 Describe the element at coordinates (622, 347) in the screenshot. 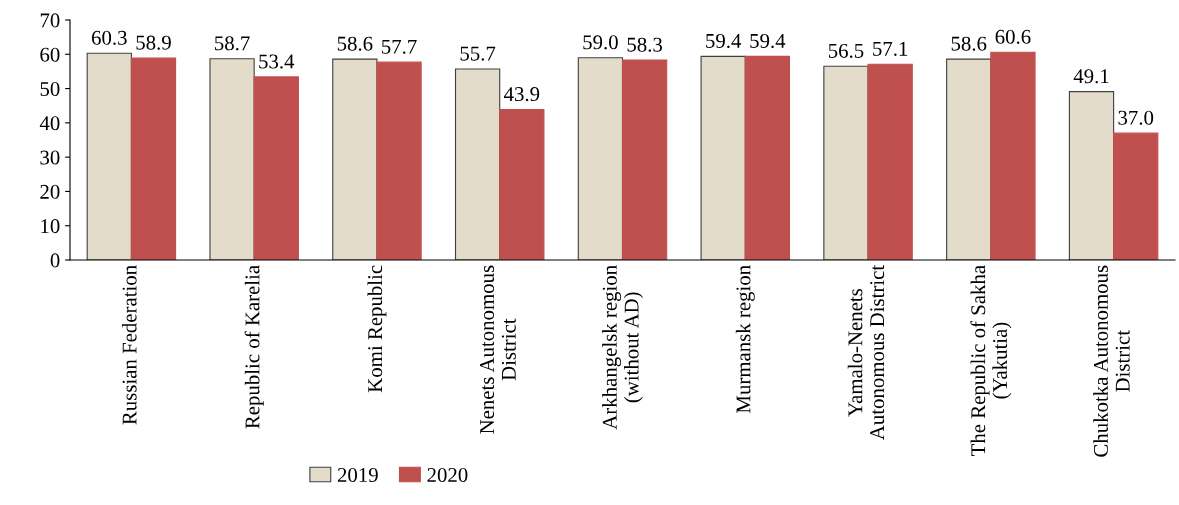

I see `x-tick-label: Arkhangelsk region (without AD)` at that location.